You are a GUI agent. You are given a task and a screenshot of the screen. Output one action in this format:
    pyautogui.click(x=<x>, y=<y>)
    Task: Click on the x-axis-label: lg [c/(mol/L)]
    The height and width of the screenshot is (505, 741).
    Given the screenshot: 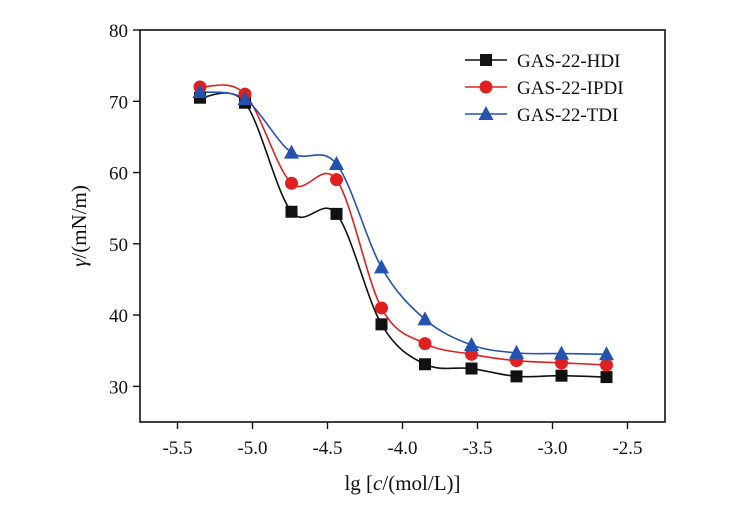 What is the action you would take?
    pyautogui.click(x=402, y=483)
    